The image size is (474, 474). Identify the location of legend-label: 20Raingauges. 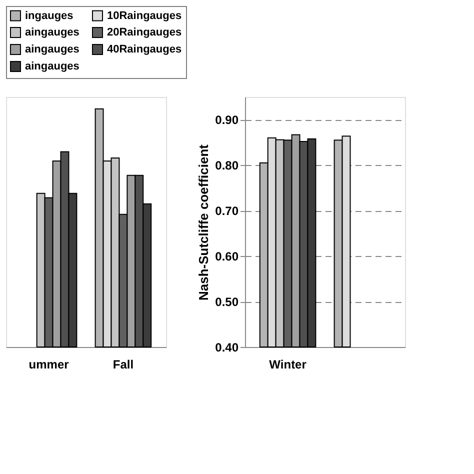
(144, 32).